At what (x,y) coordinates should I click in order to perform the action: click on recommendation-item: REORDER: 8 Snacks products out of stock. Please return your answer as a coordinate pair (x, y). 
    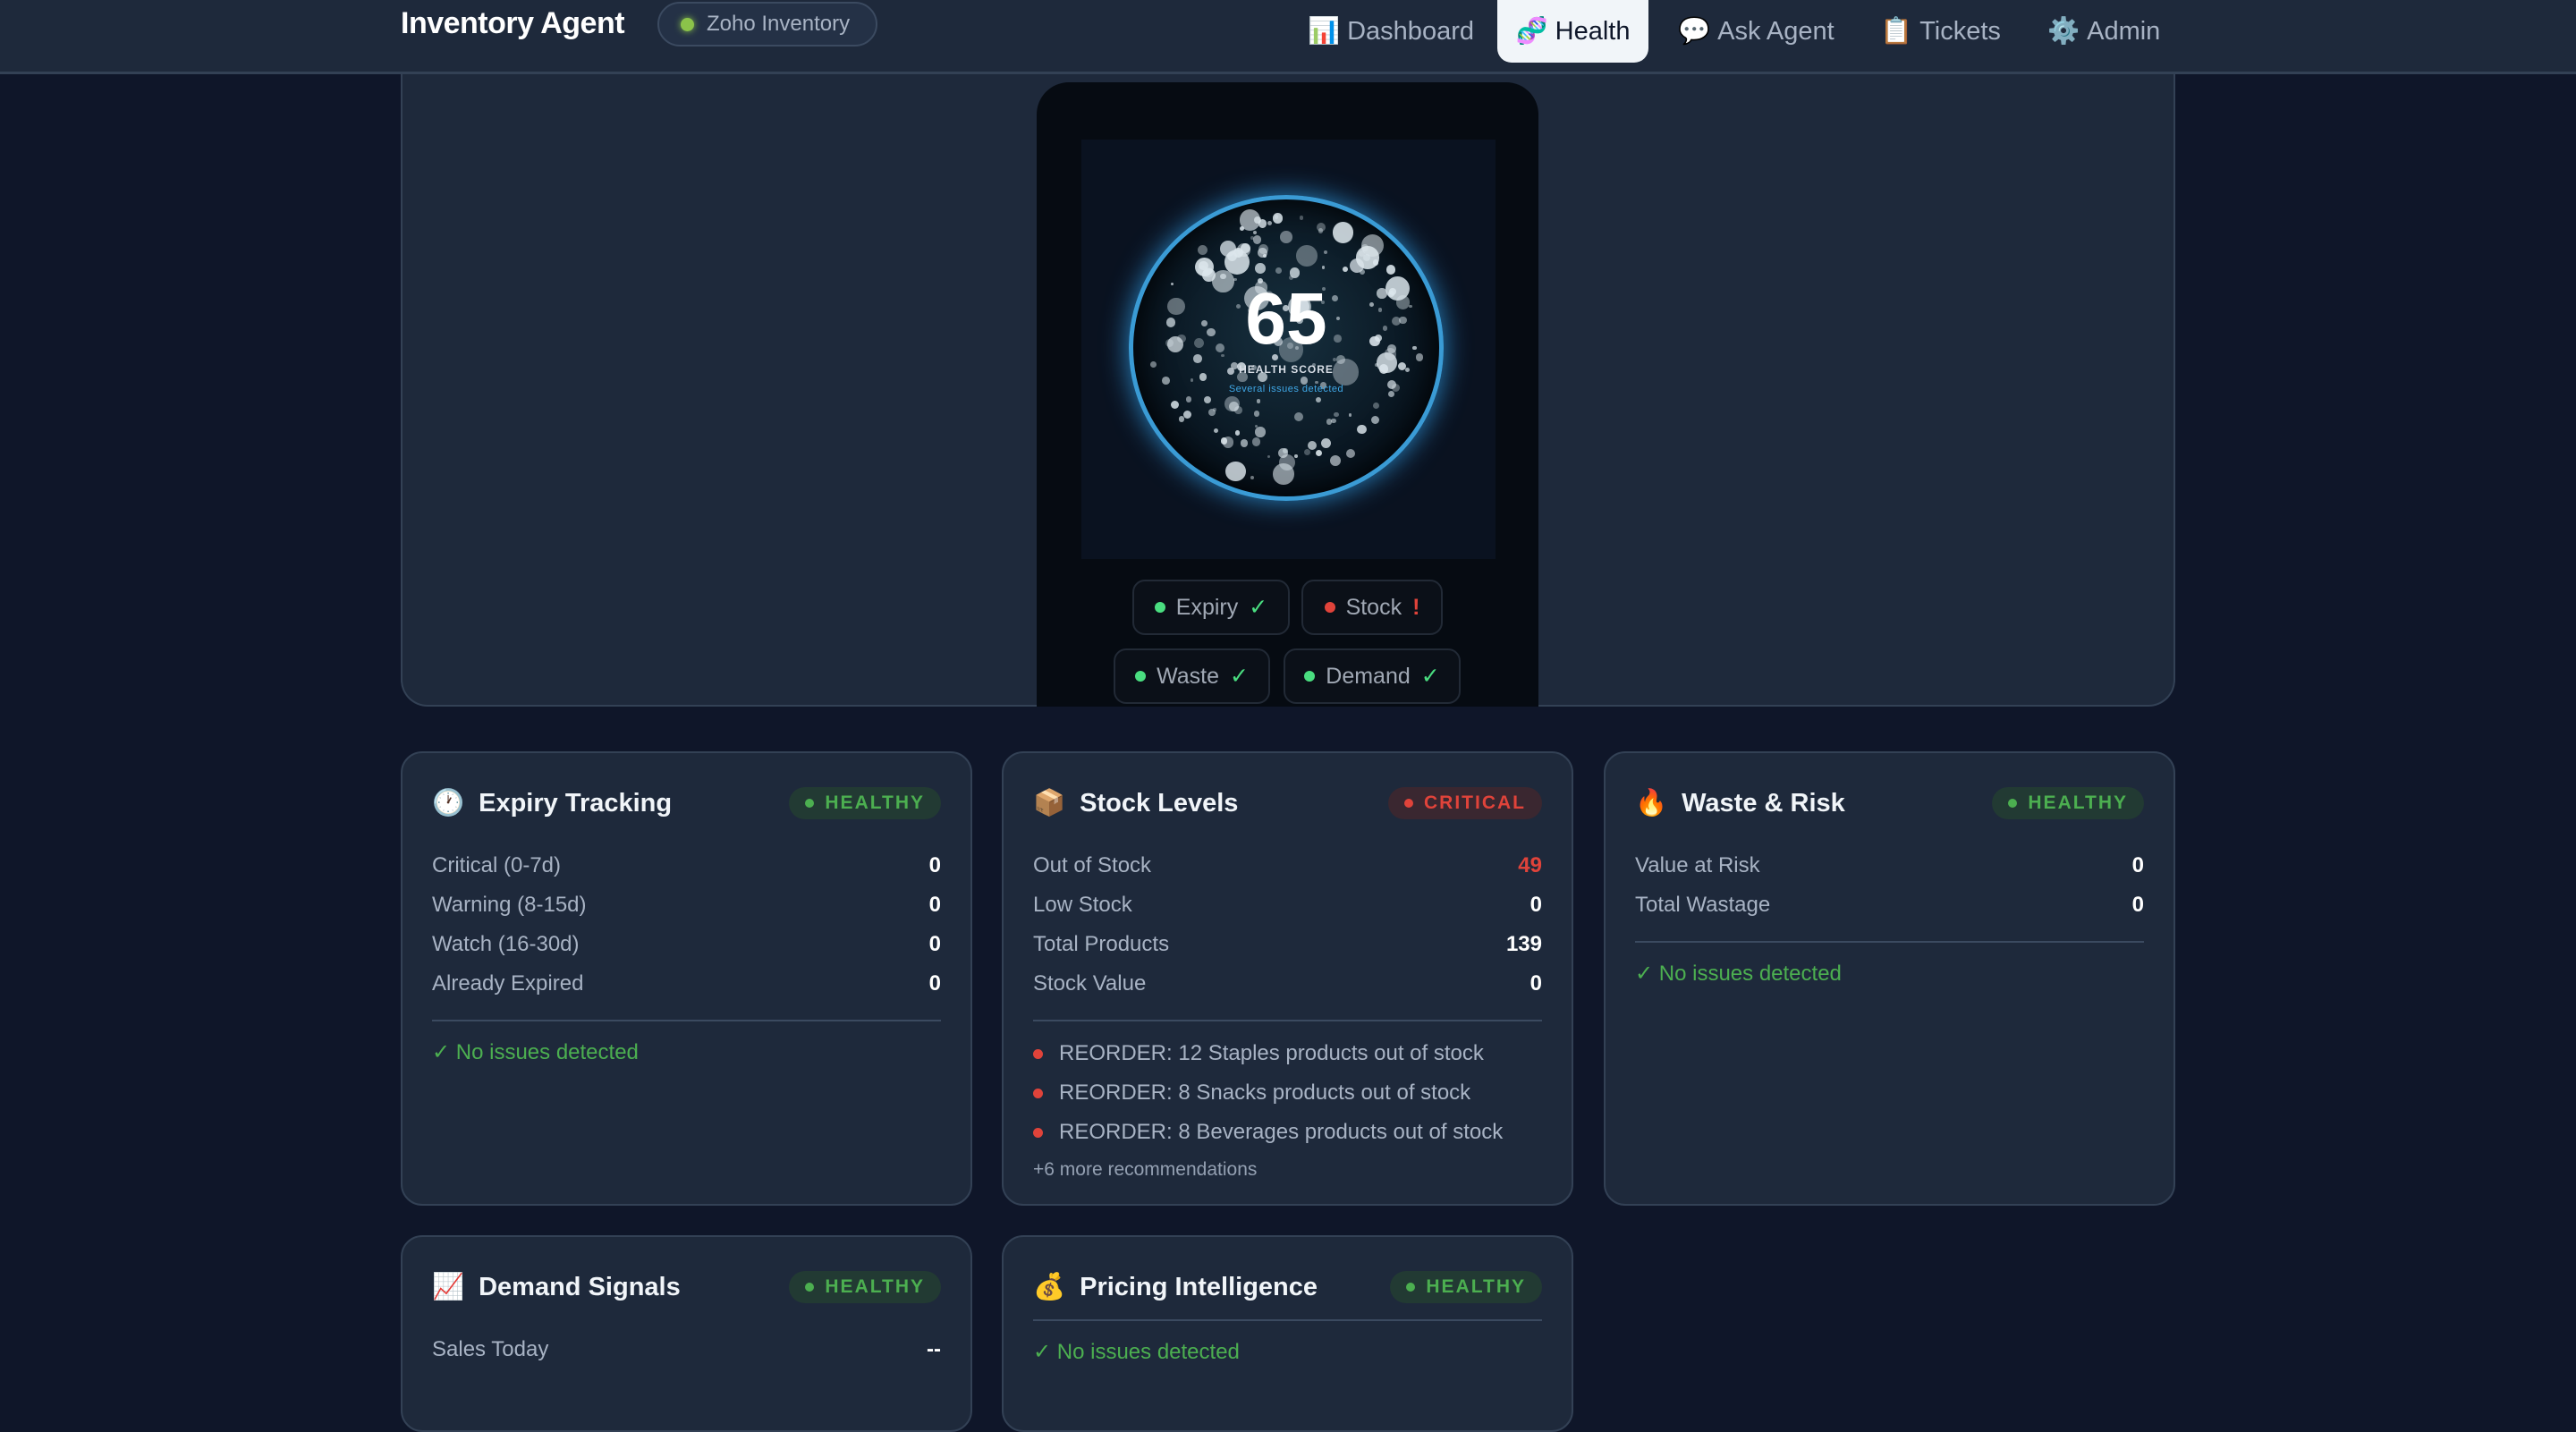
    Looking at the image, I should click on (1287, 1093).